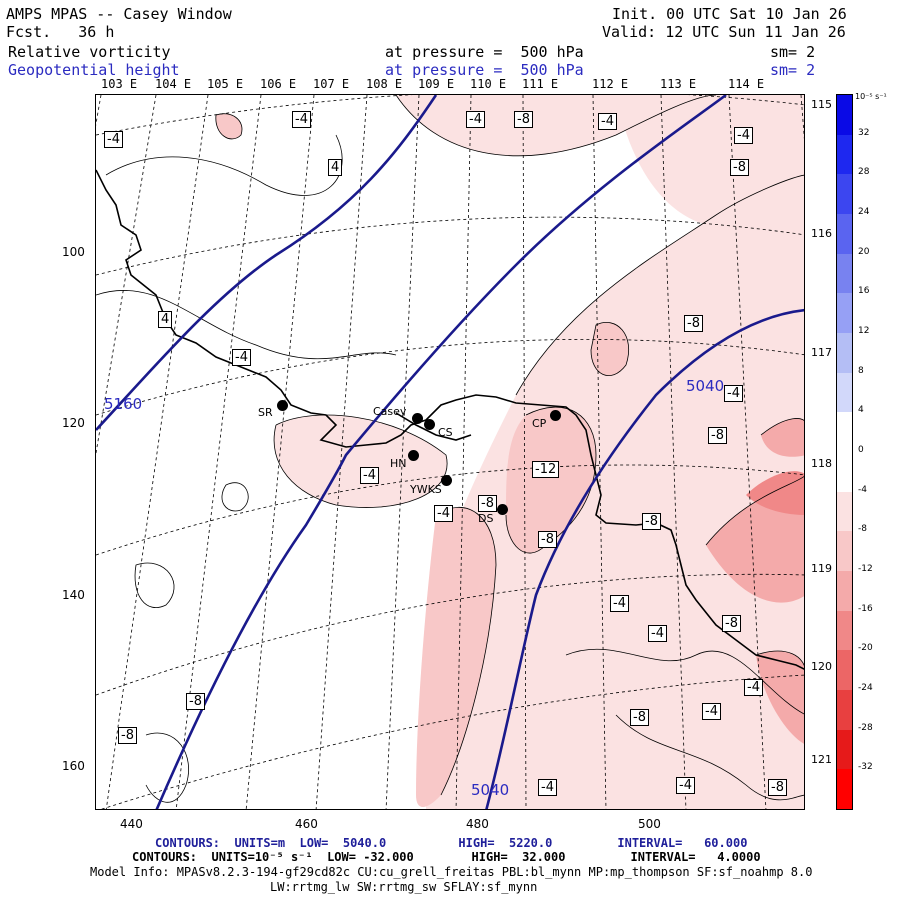  Describe the element at coordinates (746, 84) in the screenshot. I see `lon-label: 114 E` at that location.